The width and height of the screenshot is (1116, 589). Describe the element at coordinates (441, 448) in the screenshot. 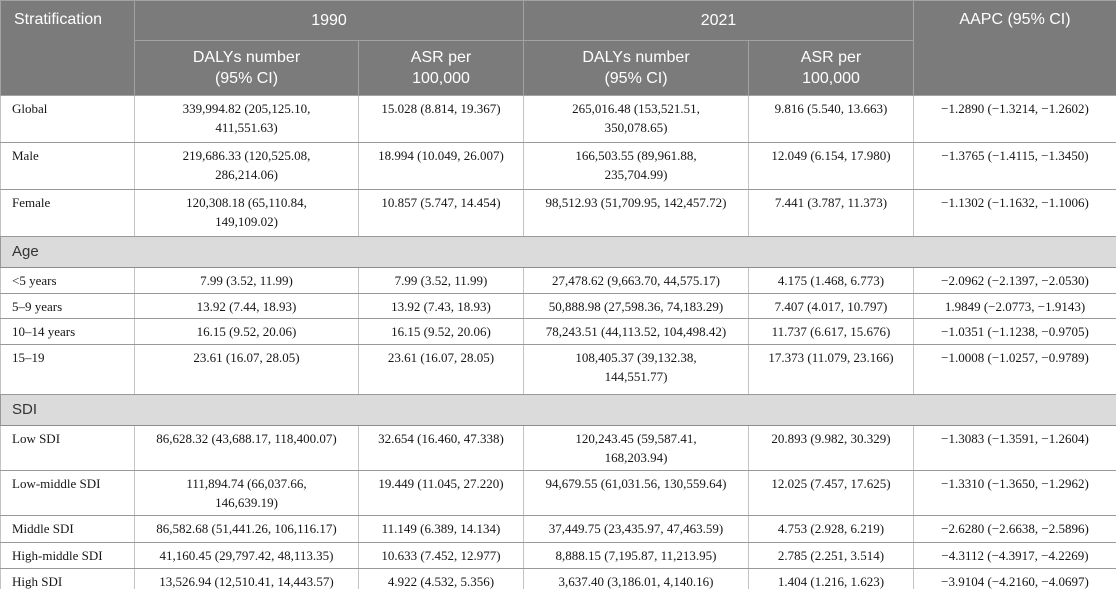

I see `cell-asr-1990: 32.654 (16.460, 47.338)` at that location.